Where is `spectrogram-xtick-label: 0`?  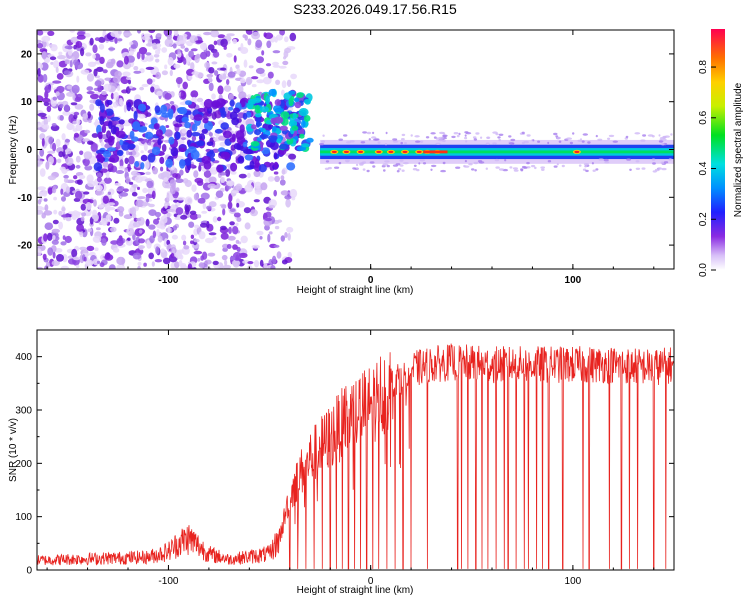
spectrogram-xtick-label: 0 is located at coordinates (371, 280).